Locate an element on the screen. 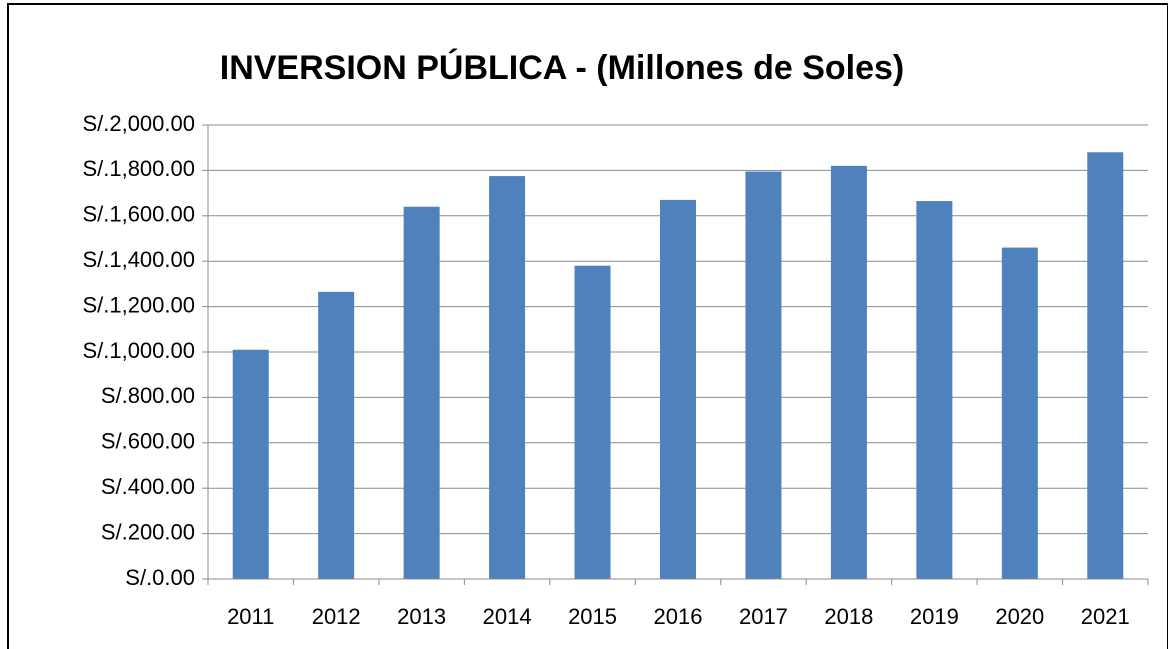  x-tick-label: 2015 is located at coordinates (592, 616).